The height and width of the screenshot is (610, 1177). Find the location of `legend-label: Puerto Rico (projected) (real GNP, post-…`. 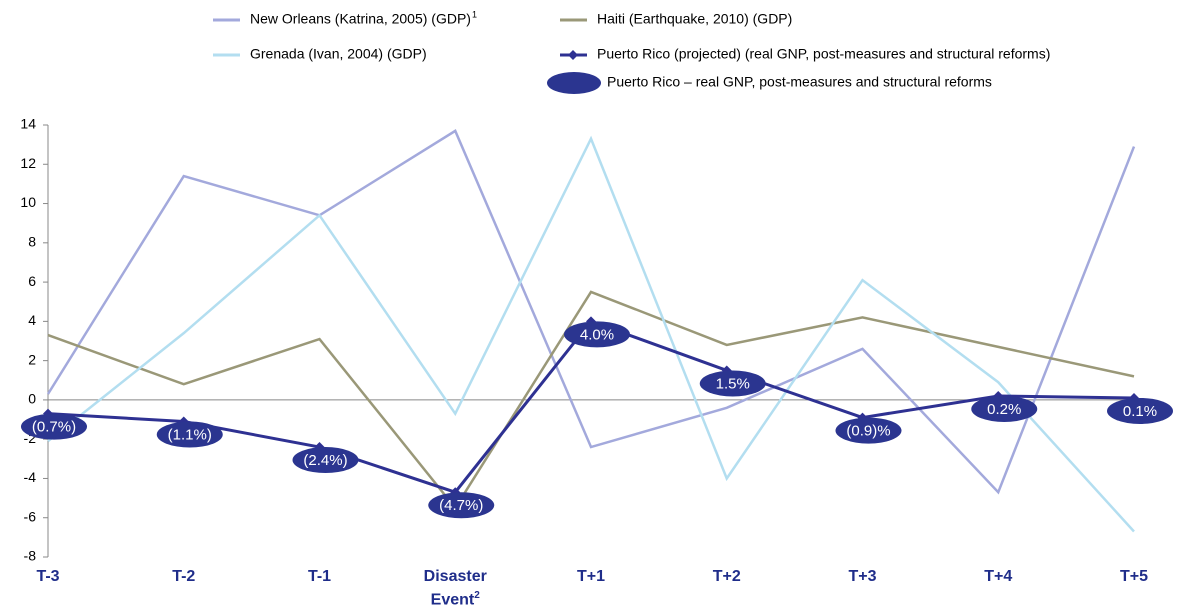

legend-label: Puerto Rico (projected) (real GNP, post-… is located at coordinates (823, 54).